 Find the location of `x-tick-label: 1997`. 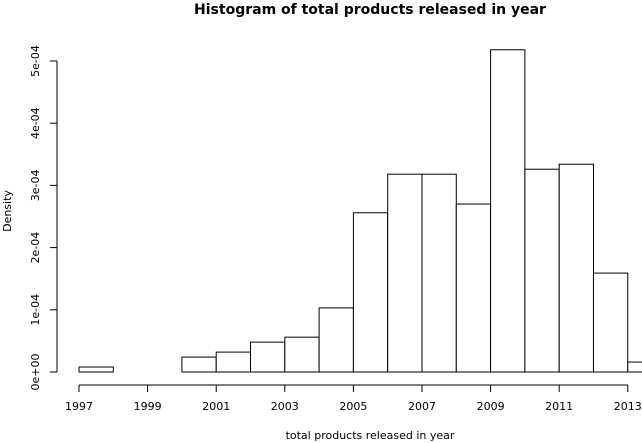

x-tick-label: 1997 is located at coordinates (79, 406).